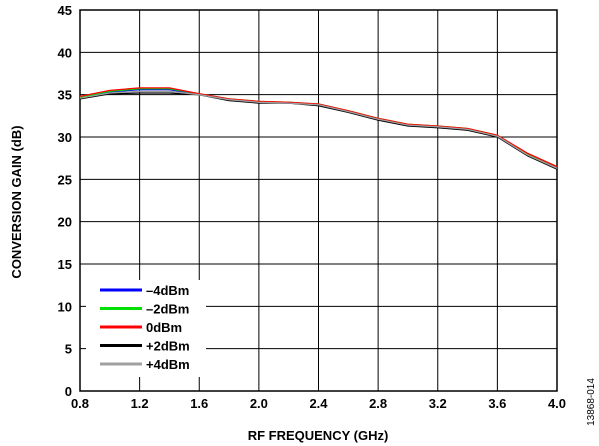 This screenshot has height=446, width=599. What do you see at coordinates (68, 391) in the screenshot?
I see `y-tick-label: 0` at bounding box center [68, 391].